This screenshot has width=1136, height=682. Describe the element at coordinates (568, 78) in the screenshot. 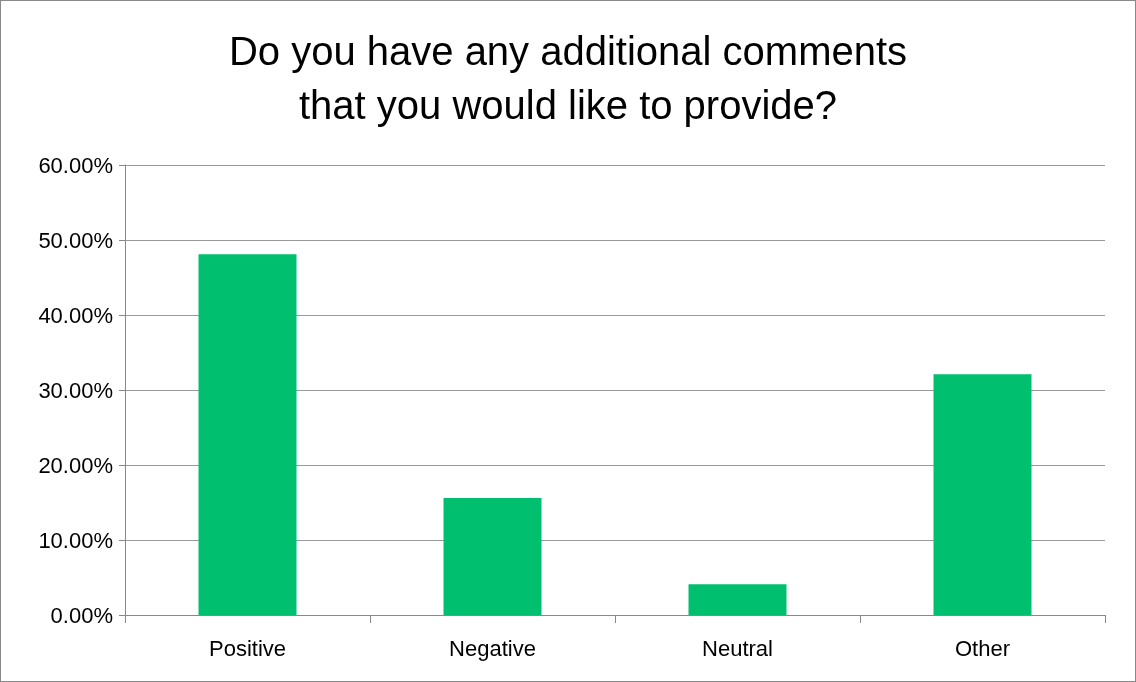

I see `chart-title: Do you have any additional comments that you would like to provide?` at that location.